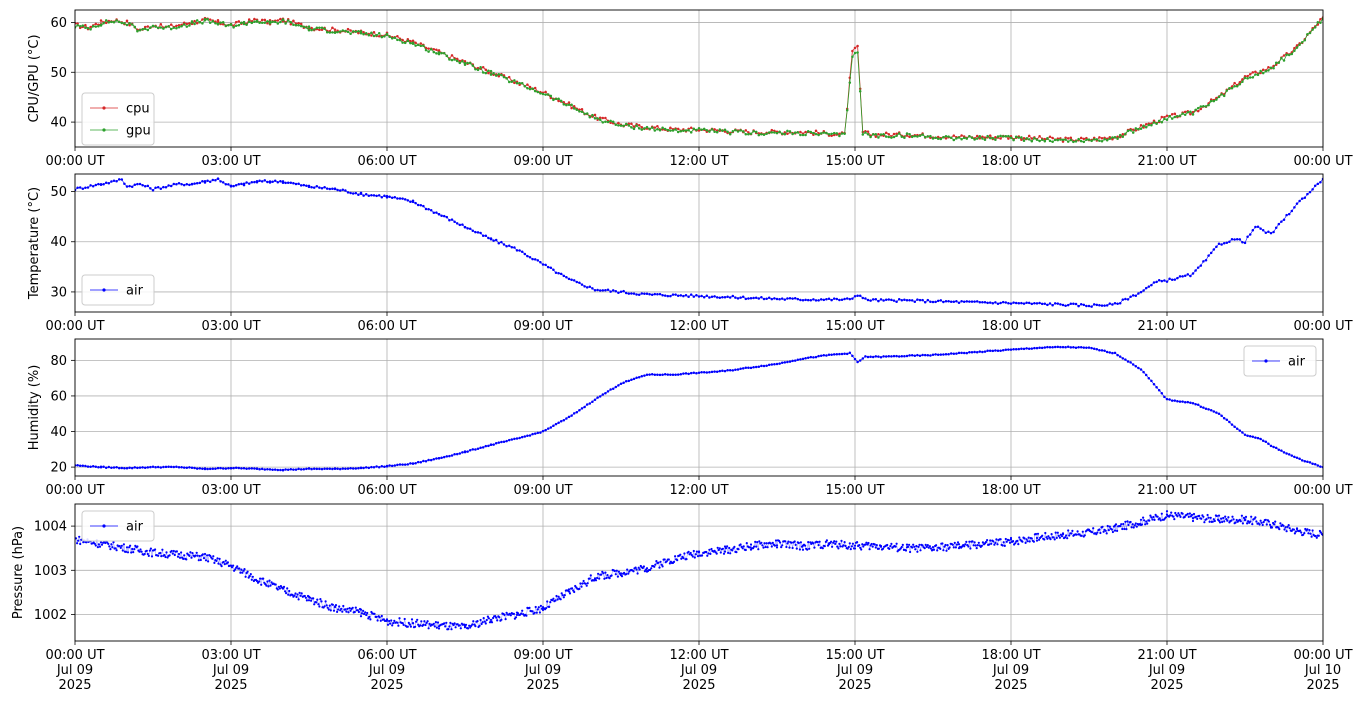 The image size is (1364, 711). I want to click on y-tick-label: 40, so click(58, 123).